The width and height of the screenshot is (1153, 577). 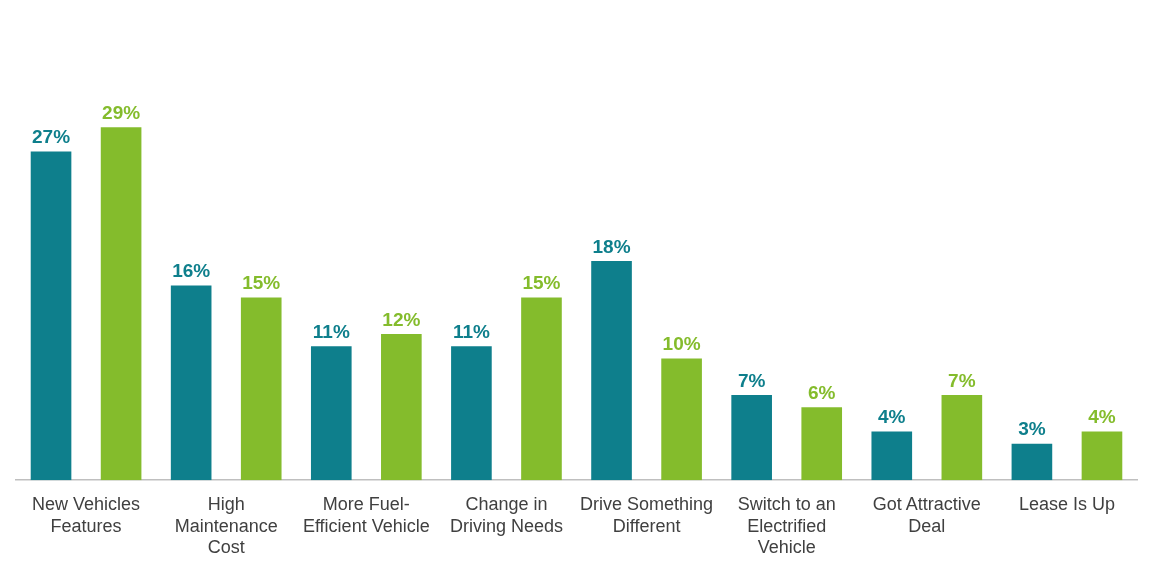 What do you see at coordinates (506, 514) in the screenshot?
I see `x-tick-label: Change in Driving Needs` at bounding box center [506, 514].